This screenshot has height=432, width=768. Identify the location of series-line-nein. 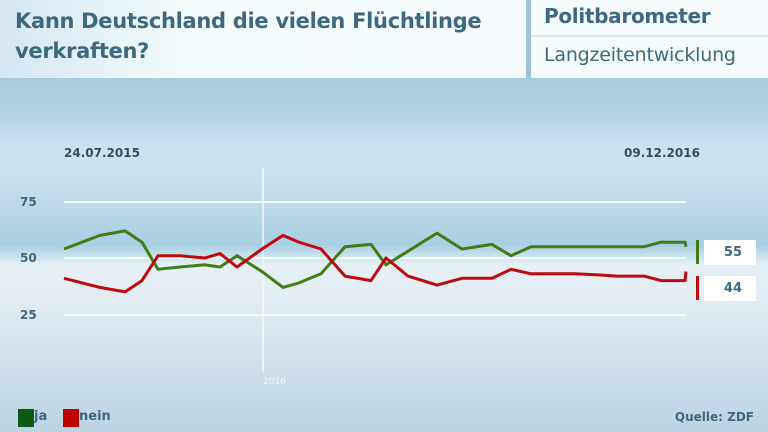
(375, 263).